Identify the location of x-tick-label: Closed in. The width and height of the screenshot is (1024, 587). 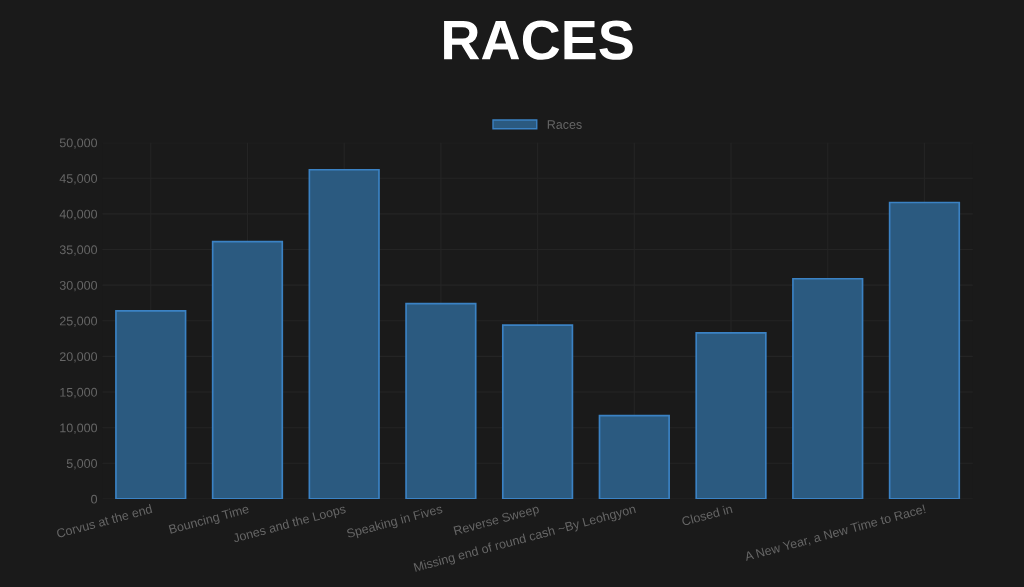
(707, 515).